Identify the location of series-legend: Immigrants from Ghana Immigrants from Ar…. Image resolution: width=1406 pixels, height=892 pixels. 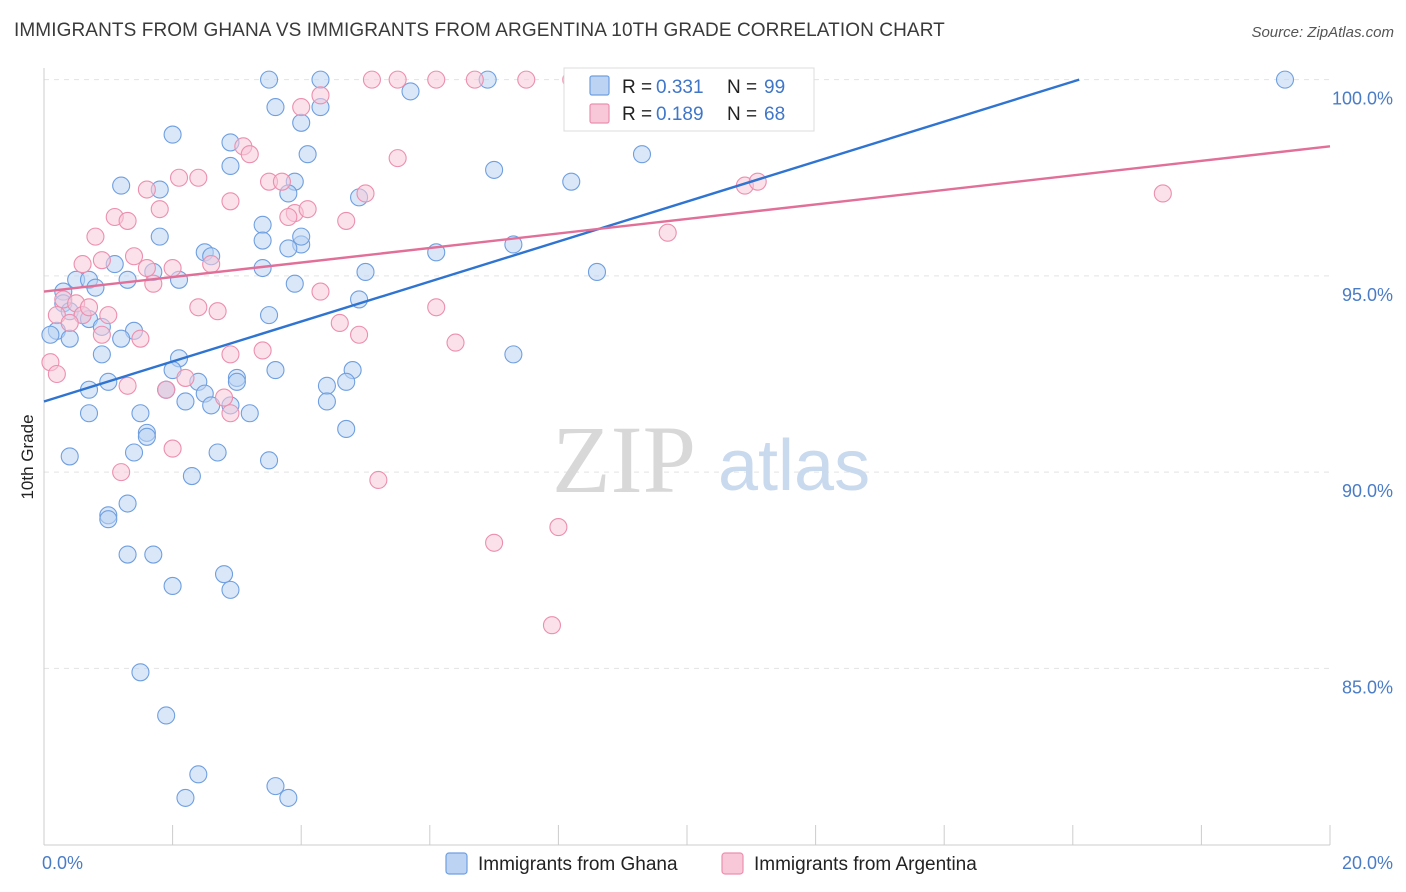
(711, 863).